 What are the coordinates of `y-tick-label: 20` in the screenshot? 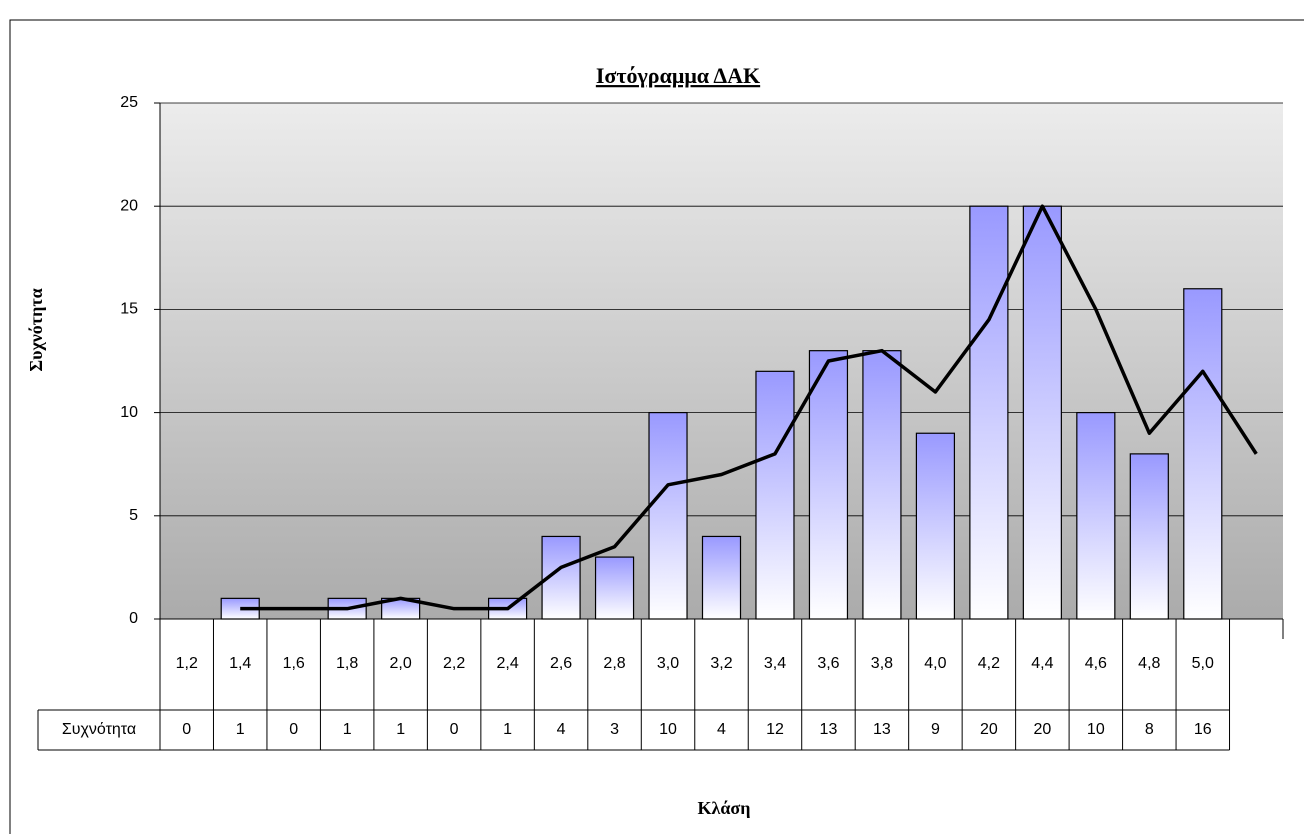 It's located at (129, 205).